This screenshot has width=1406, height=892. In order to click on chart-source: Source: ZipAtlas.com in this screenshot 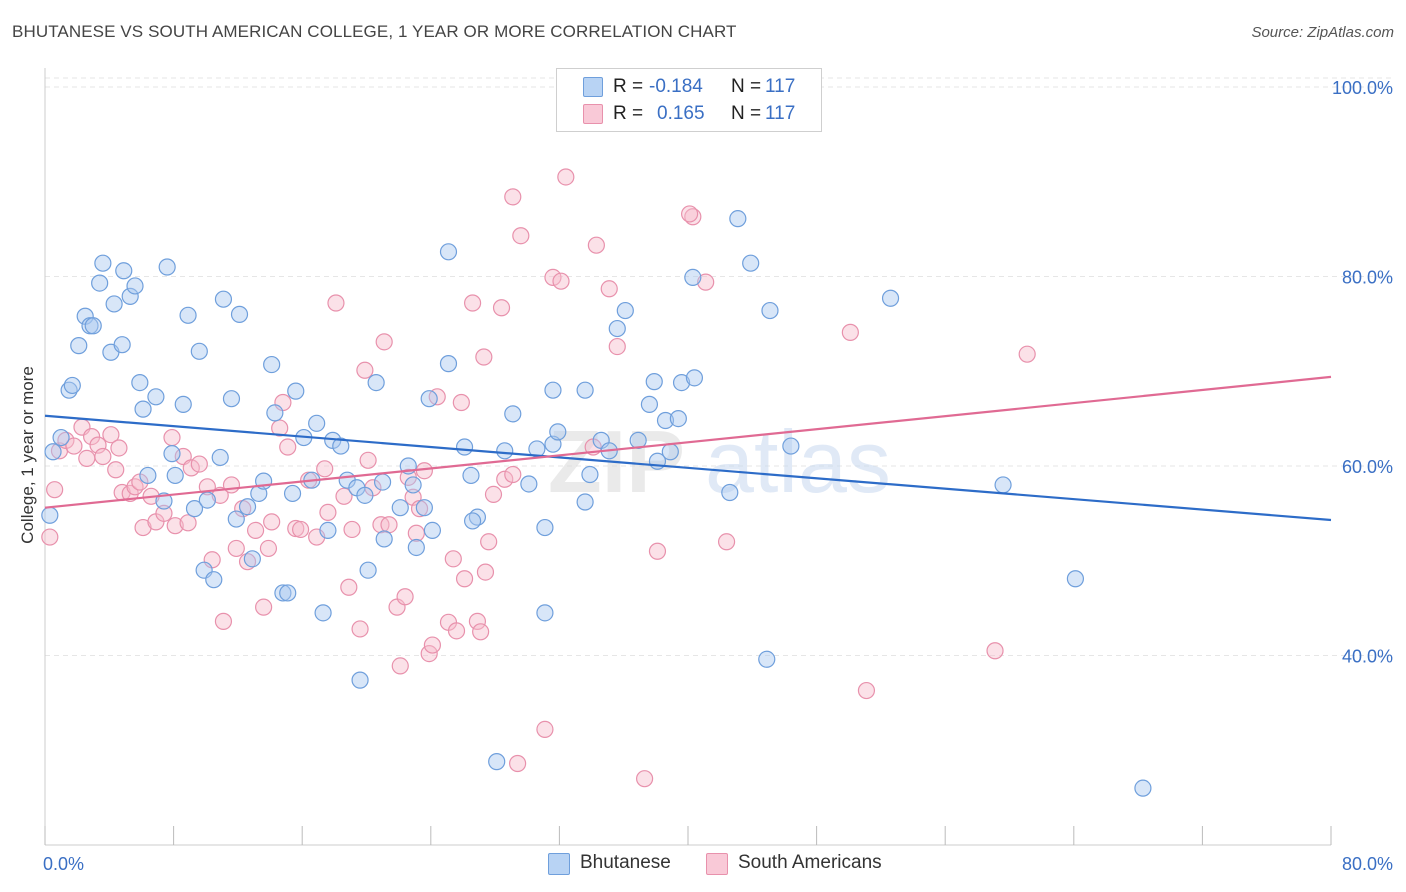, I will do `click(1322, 32)`.